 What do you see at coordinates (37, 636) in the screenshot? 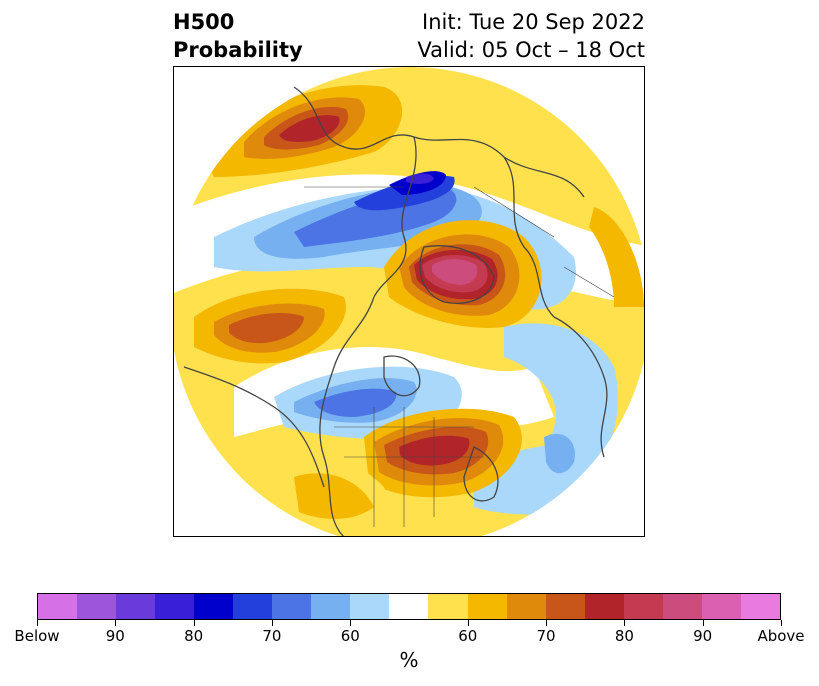
I see `colorbar-tick-label: Below` at bounding box center [37, 636].